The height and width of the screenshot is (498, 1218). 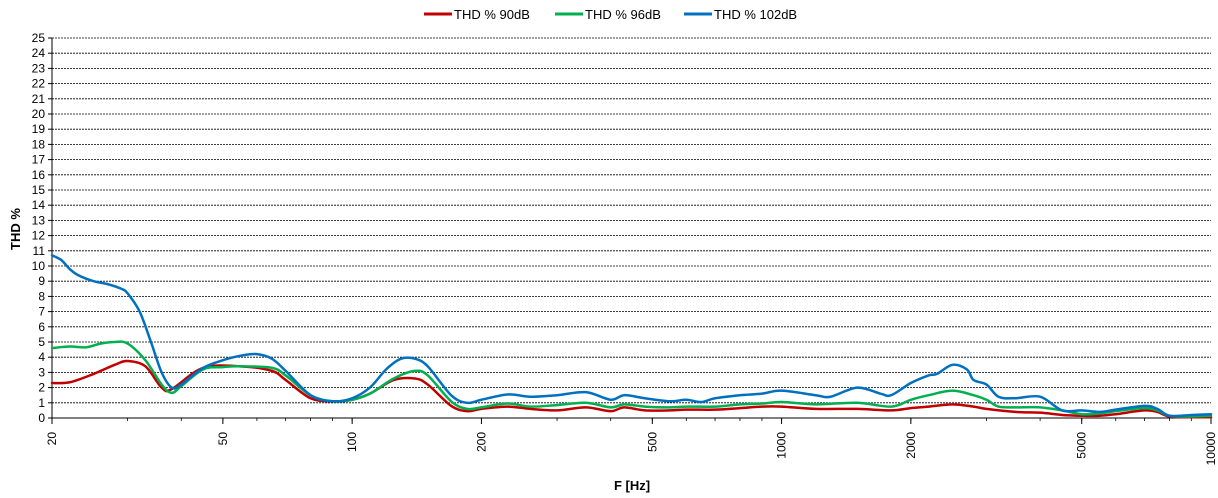 I want to click on x-tick-label-0: 20, so click(x=52, y=439).